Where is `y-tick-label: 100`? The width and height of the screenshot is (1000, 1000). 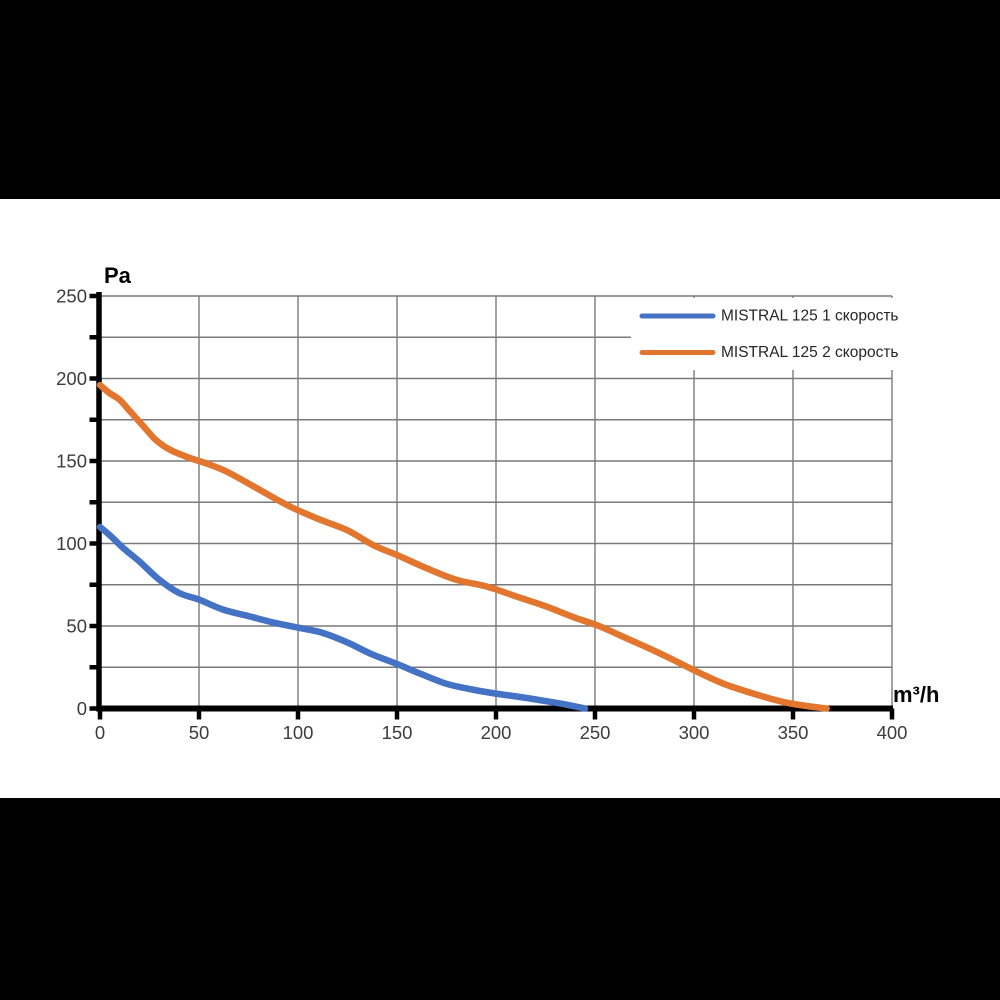
y-tick-label: 100 is located at coordinates (71, 543).